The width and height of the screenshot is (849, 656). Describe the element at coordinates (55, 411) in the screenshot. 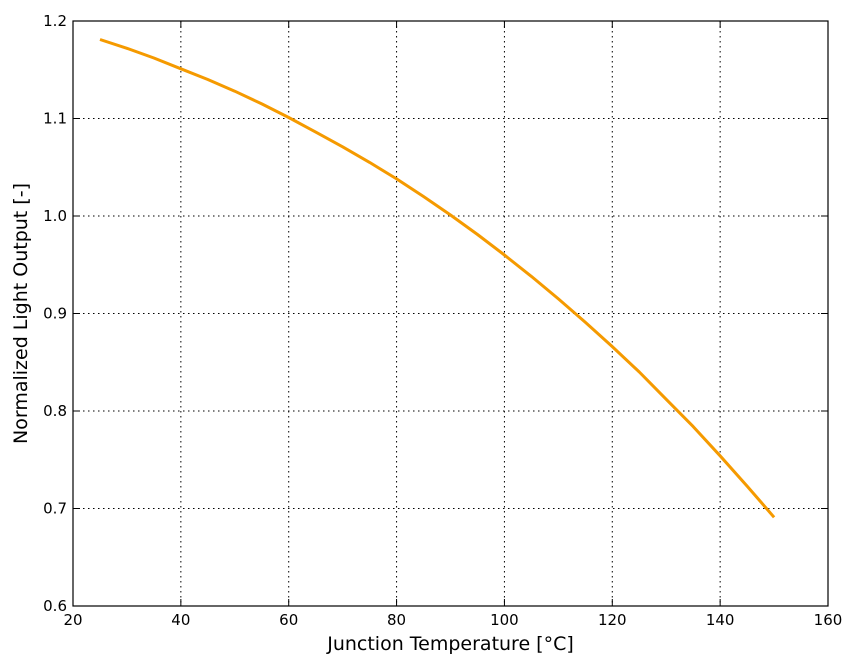

I see `y-tick-label: 0.8` at that location.